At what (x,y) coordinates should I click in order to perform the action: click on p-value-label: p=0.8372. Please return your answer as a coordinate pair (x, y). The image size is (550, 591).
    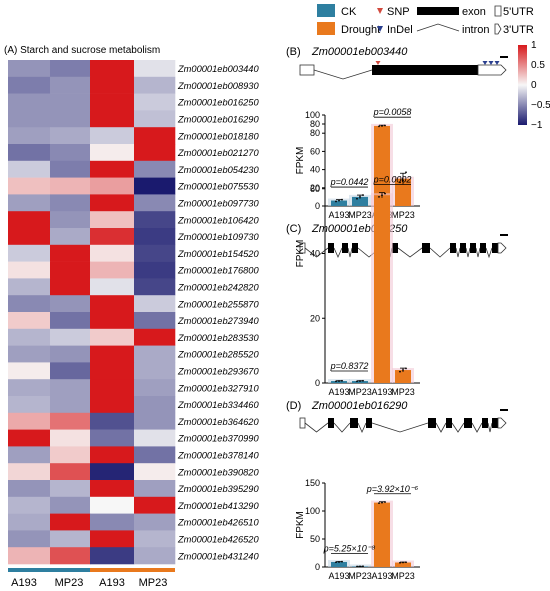
    Looking at the image, I should click on (349, 366).